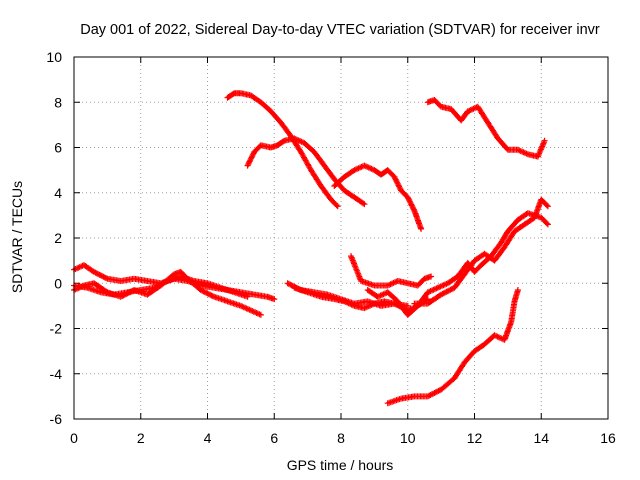 This screenshot has width=640, height=480. What do you see at coordinates (58, 193) in the screenshot?
I see `y-tick-label: 4` at bounding box center [58, 193].